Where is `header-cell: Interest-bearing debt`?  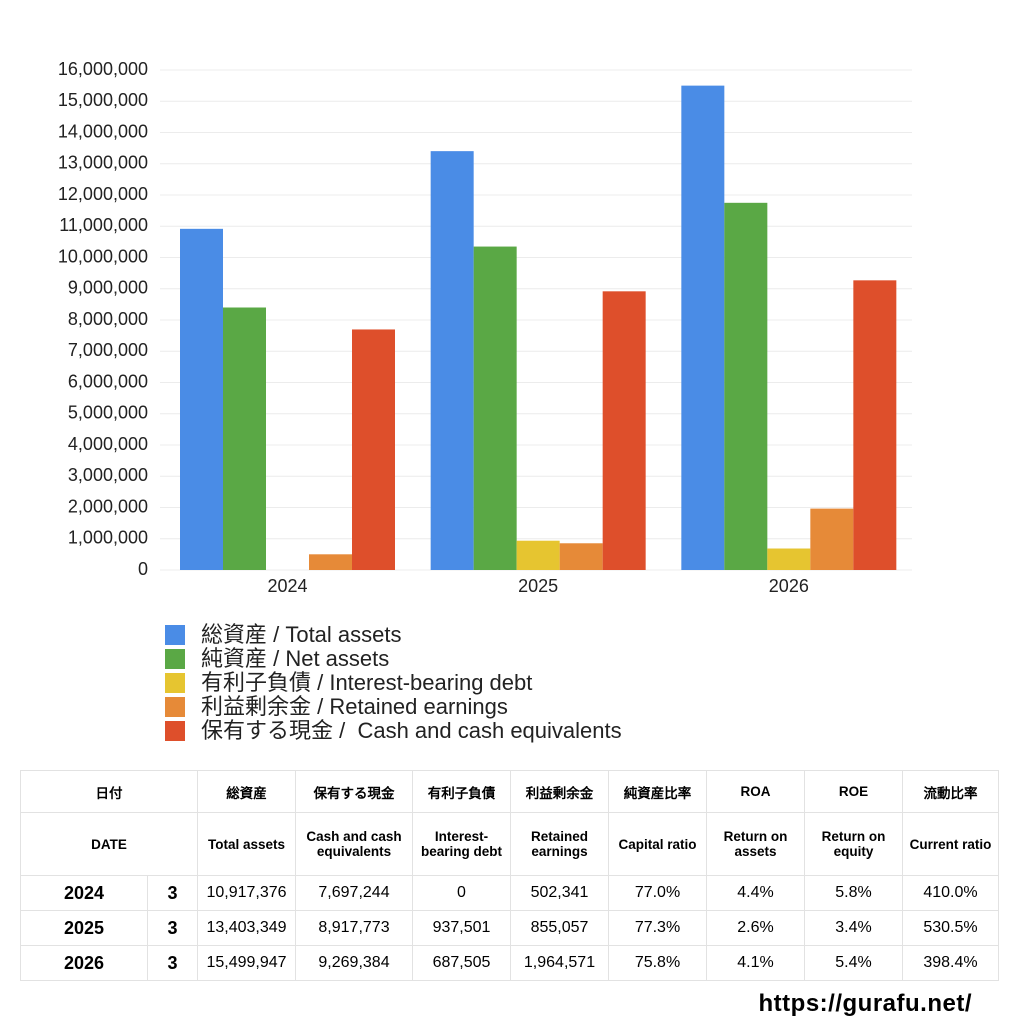
header-cell: Interest-bearing debt is located at coordinates (461, 844).